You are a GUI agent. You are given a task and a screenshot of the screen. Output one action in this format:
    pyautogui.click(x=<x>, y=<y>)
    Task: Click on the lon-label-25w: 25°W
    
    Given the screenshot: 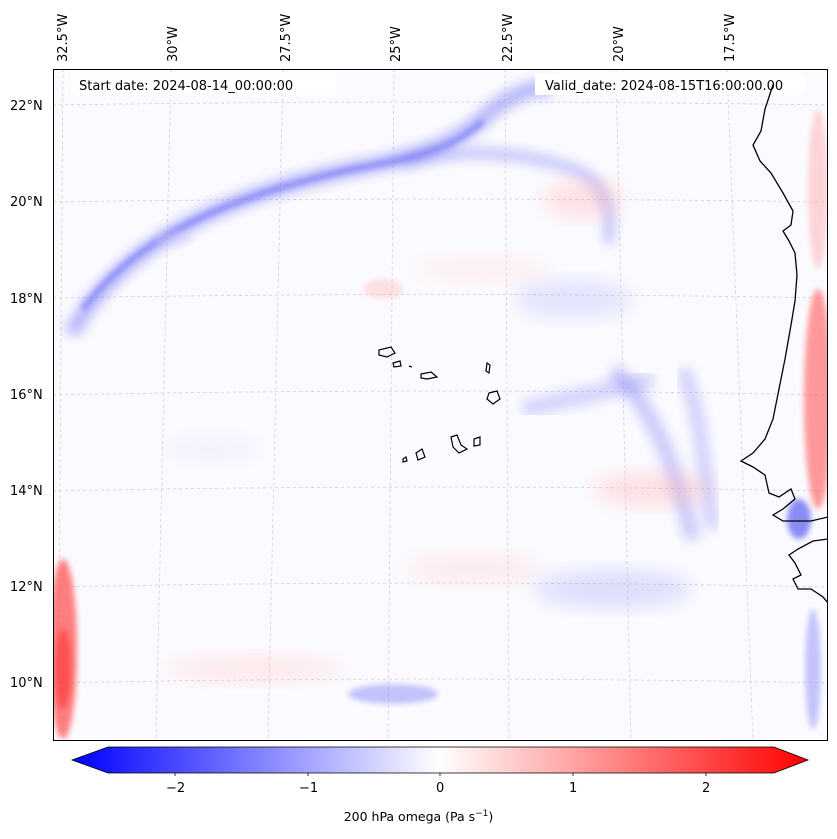 What is the action you would take?
    pyautogui.click(x=396, y=44)
    